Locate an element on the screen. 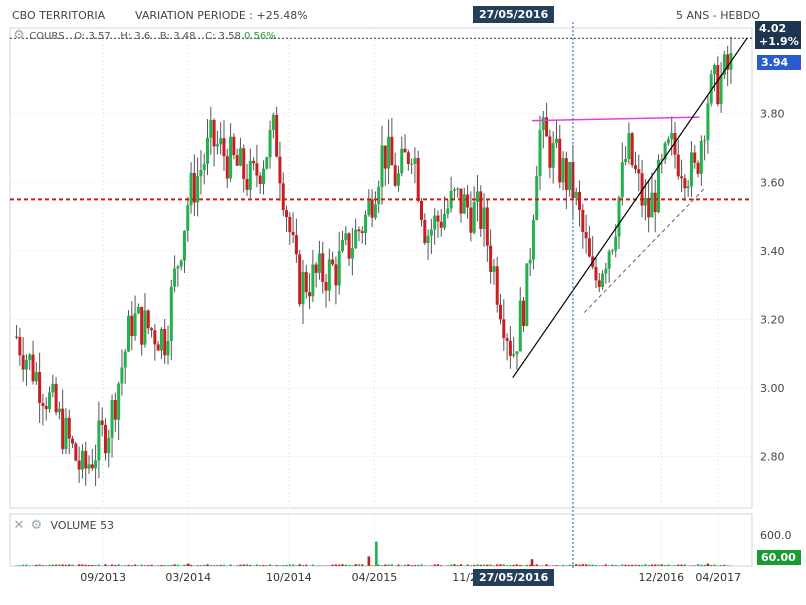 This screenshot has height=605, width=806. last-price-tag: 4.02 +1.9% is located at coordinates (778, 35).